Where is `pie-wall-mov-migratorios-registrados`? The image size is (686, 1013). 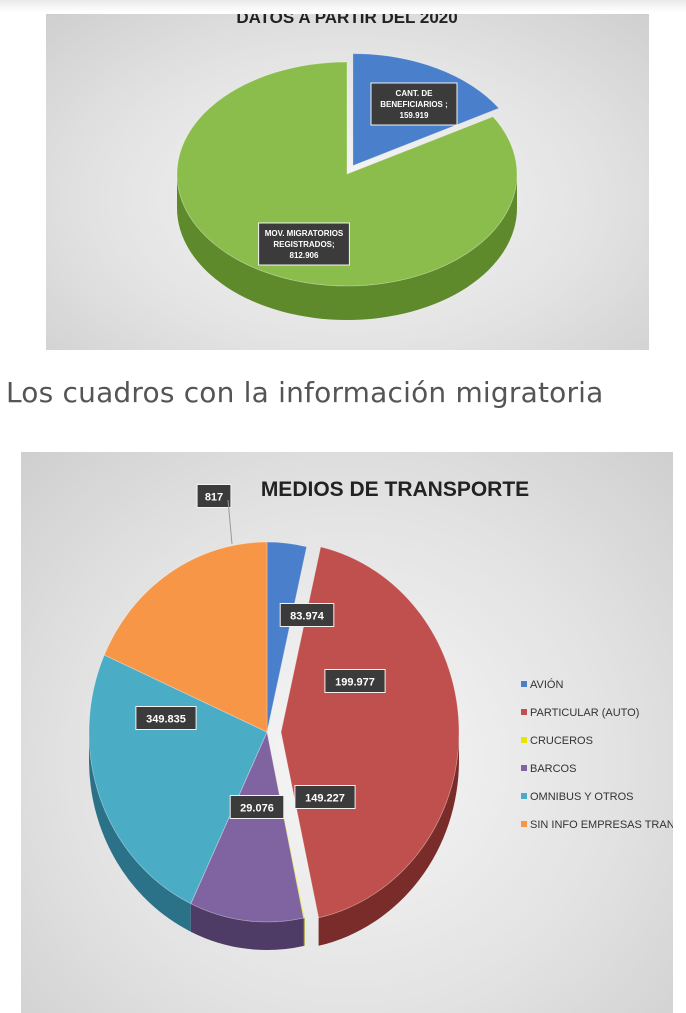 pie-wall-mov-migratorios-registrados is located at coordinates (347, 247).